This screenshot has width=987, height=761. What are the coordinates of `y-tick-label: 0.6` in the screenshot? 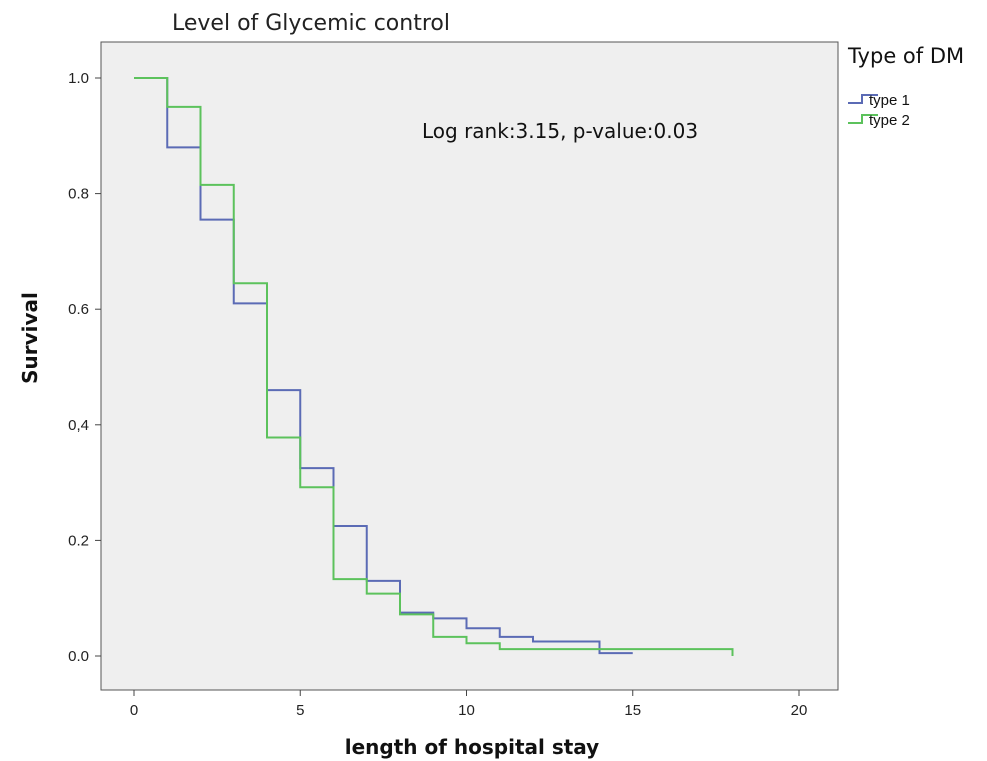 It's located at (78, 309).